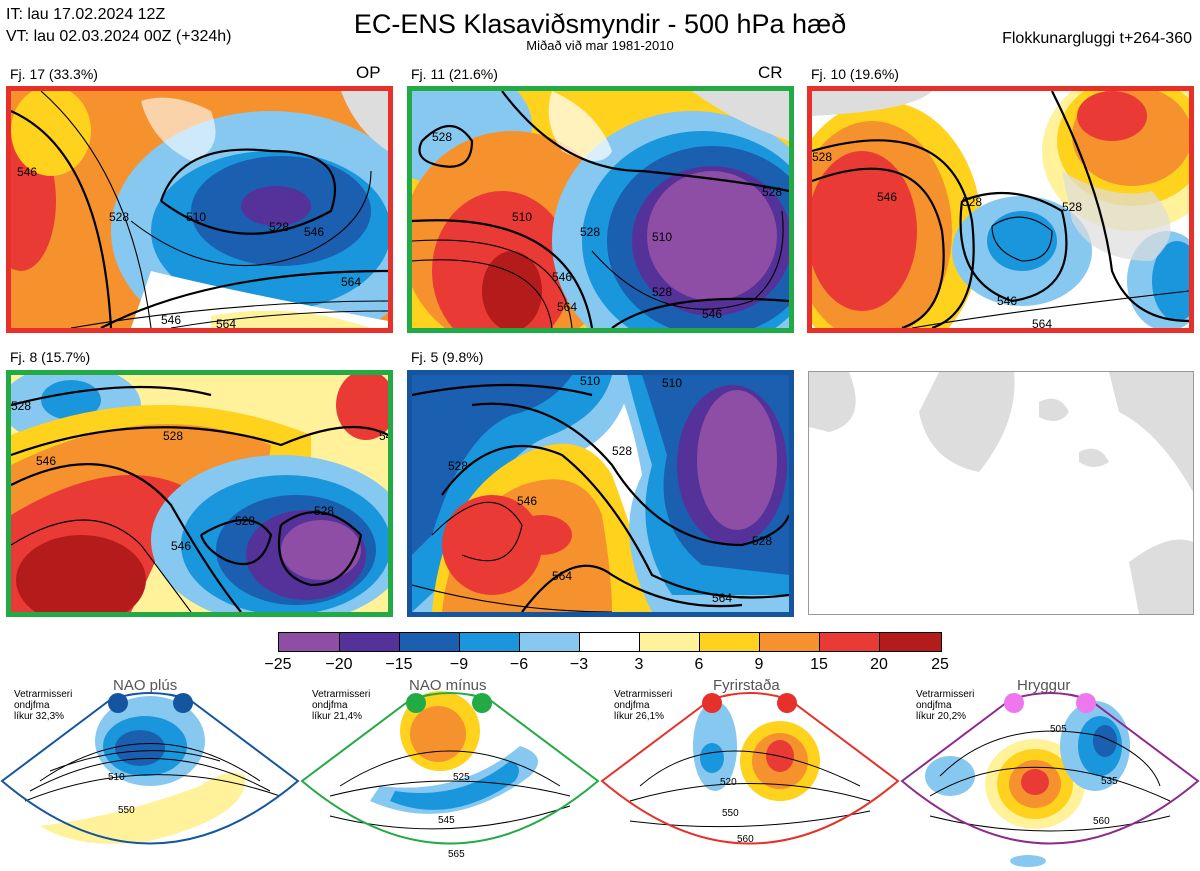 This screenshot has width=1200, height=871. Describe the element at coordinates (750, 768) in the screenshot. I see `regime-blocking-map: 520 550 560` at that location.